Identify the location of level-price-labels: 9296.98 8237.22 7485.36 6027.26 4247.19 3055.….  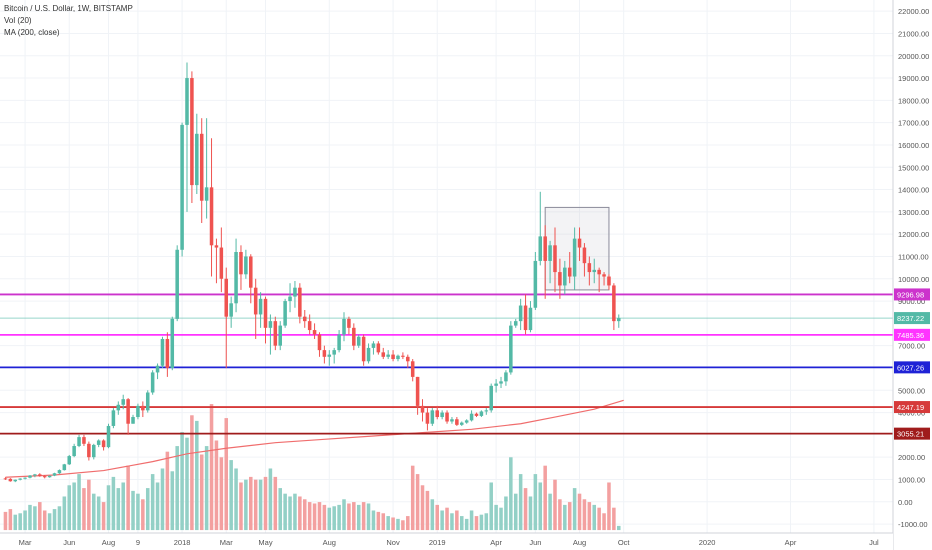
(912, 364).